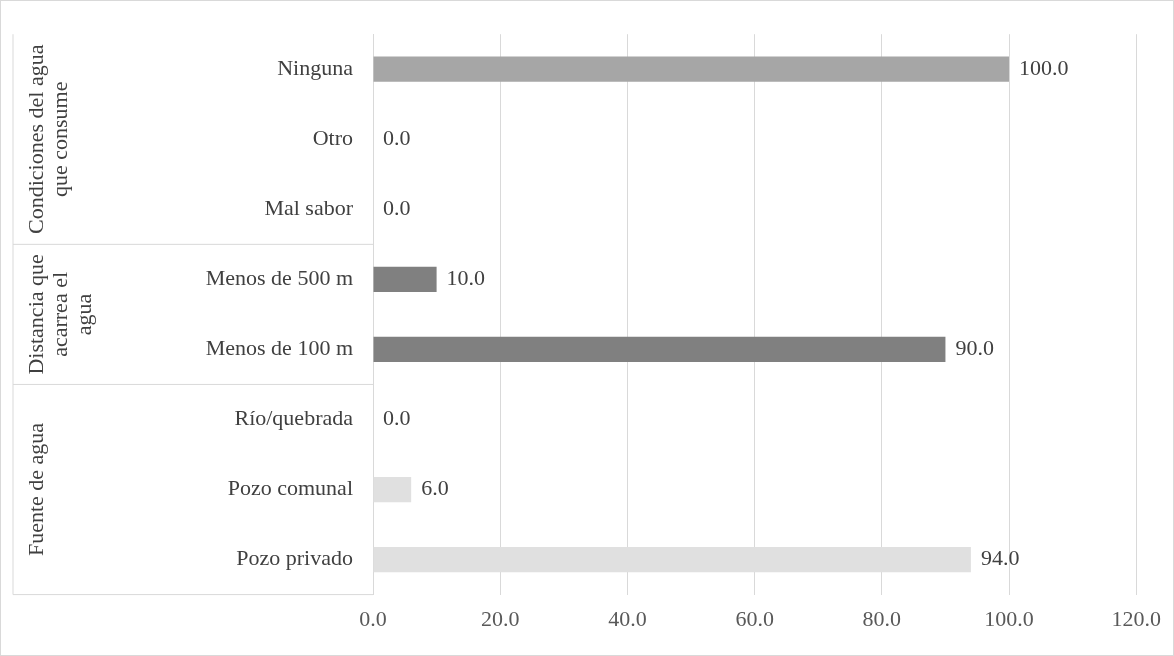 The image size is (1174, 656). What do you see at coordinates (1136, 618) in the screenshot?
I see `x-tick-label: 120.0` at bounding box center [1136, 618].